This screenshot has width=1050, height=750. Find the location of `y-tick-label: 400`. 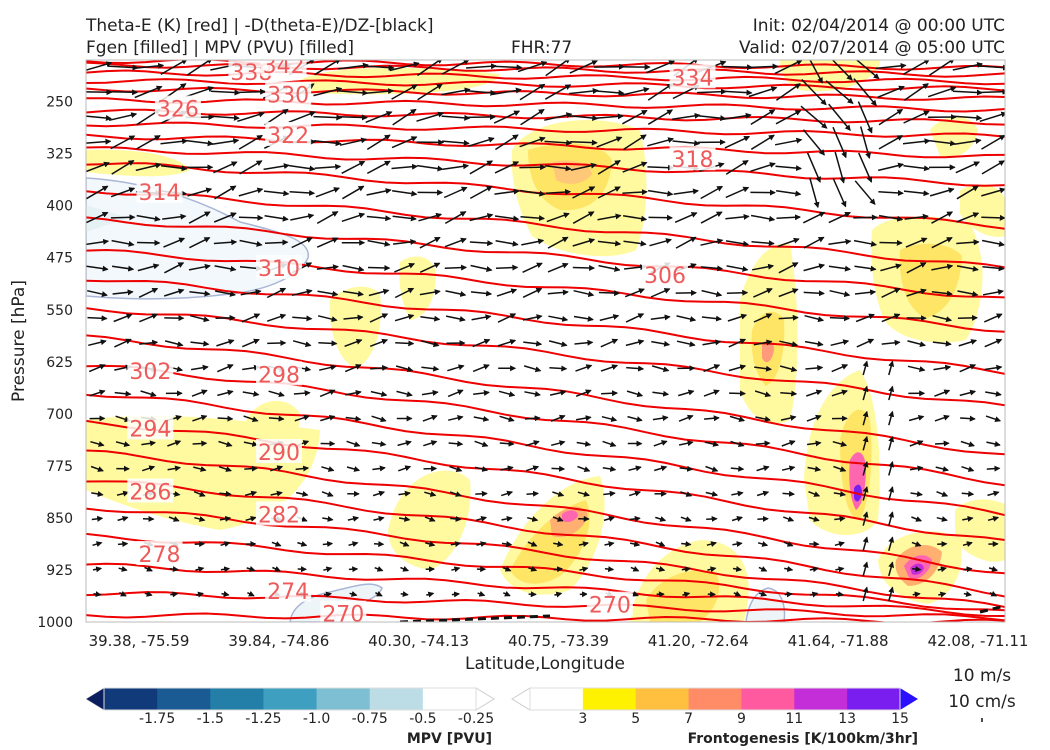

y-tick-label: 400 is located at coordinates (59, 207).